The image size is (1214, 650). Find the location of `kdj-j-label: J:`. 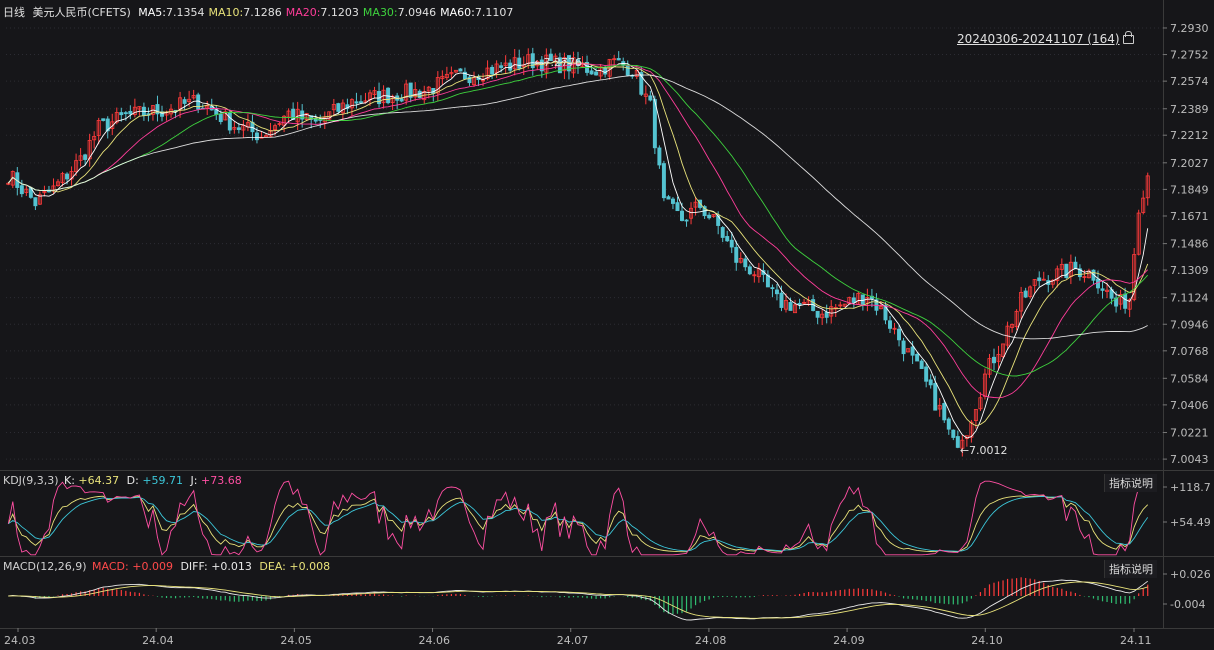

kdj-j-label: J: is located at coordinates (194, 480).